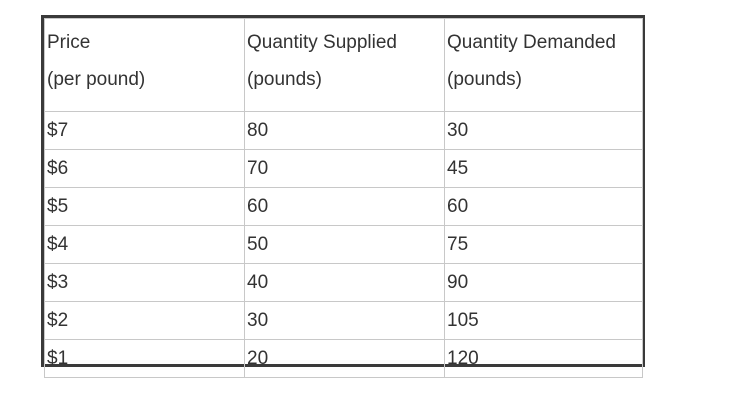  What do you see at coordinates (144, 282) in the screenshot?
I see `price-cell: $3` at bounding box center [144, 282].